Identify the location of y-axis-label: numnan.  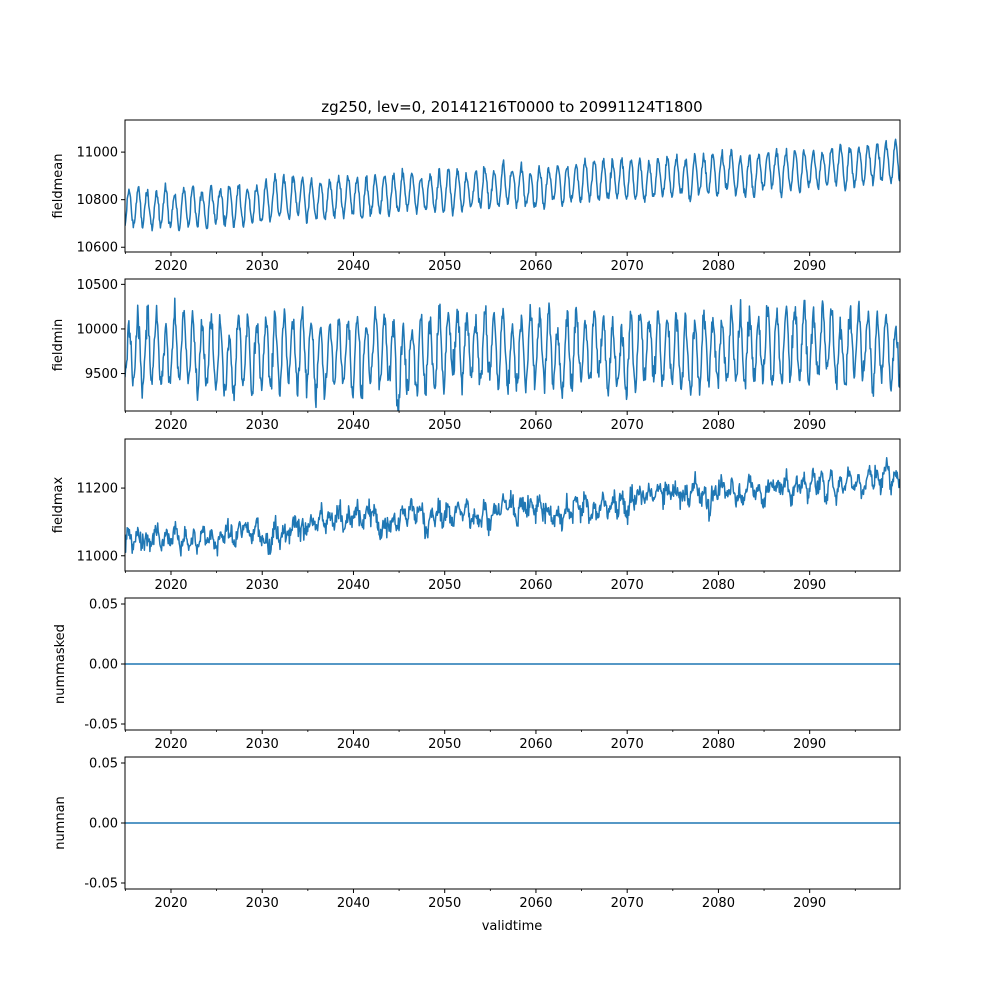
(60, 823).